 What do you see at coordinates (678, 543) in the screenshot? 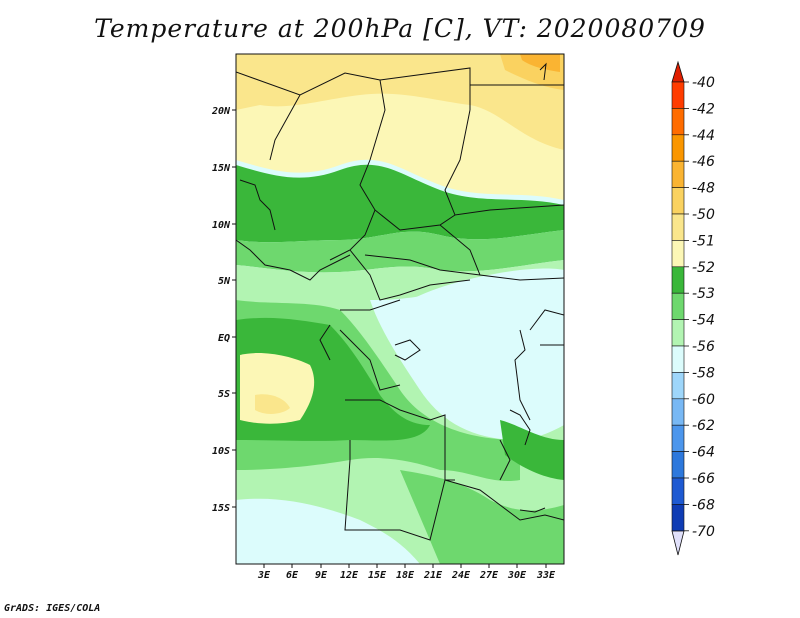
I see `colorbar-bottom-arrow` at bounding box center [678, 543].